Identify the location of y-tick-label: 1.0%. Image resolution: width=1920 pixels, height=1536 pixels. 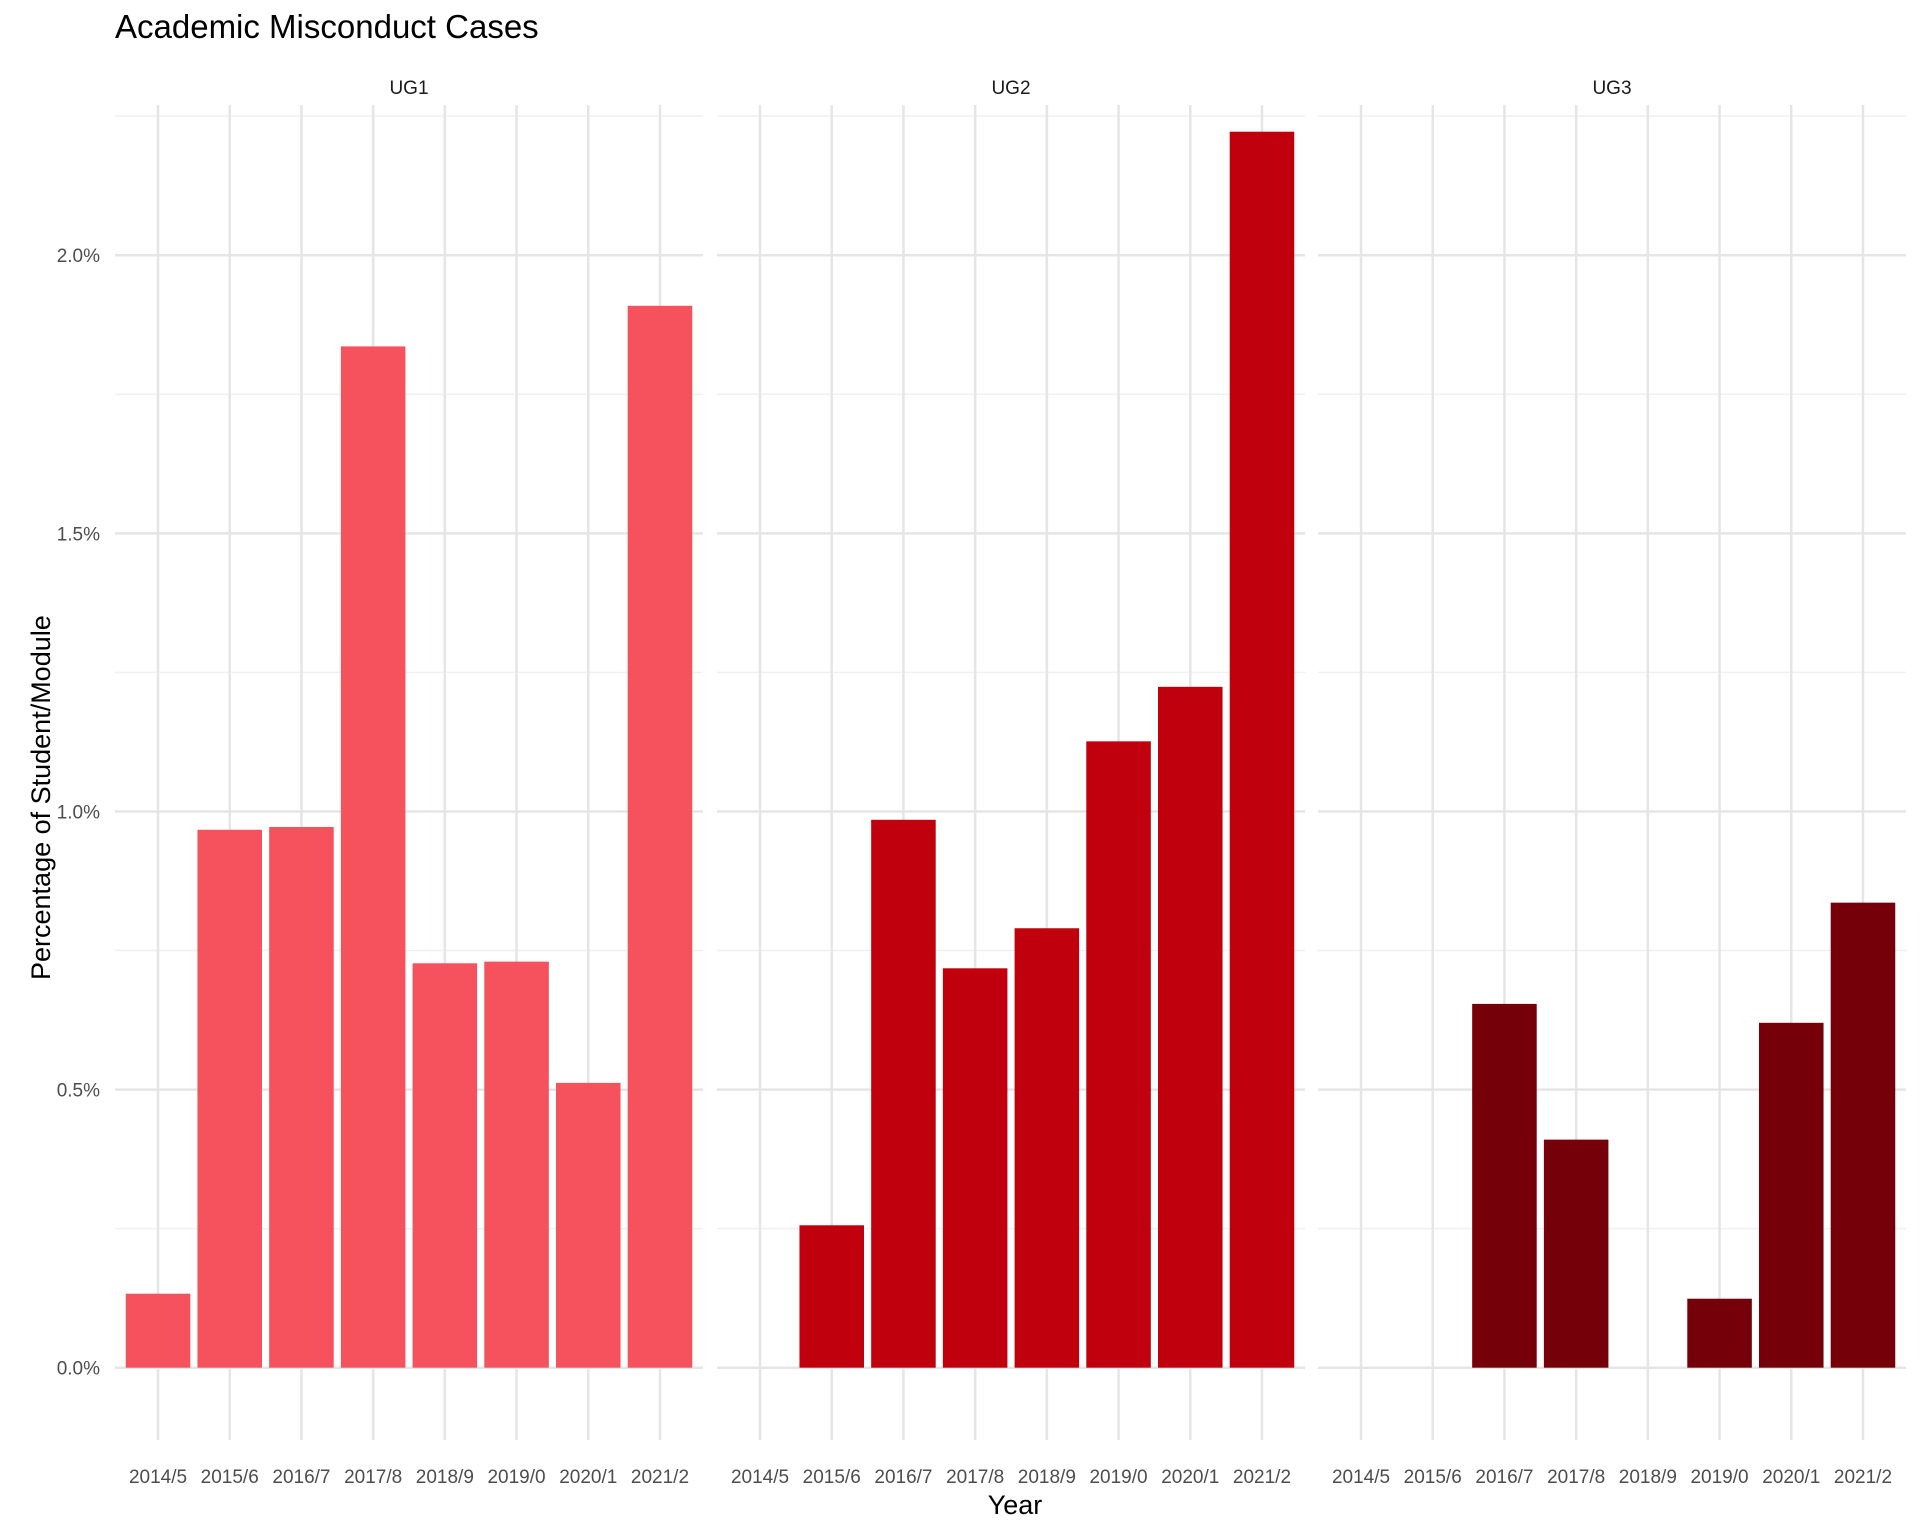
(78, 812).